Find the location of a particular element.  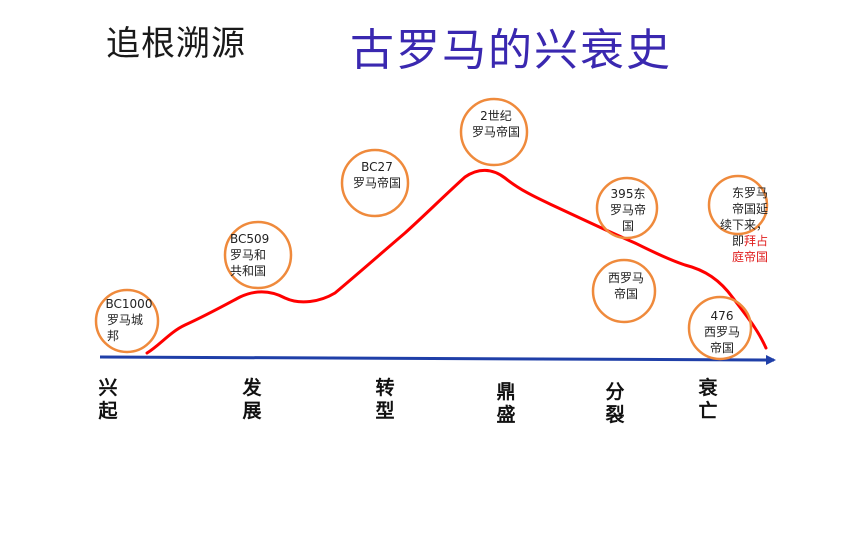

event-bc509-line-2: 罗马和 is located at coordinates (248, 255).